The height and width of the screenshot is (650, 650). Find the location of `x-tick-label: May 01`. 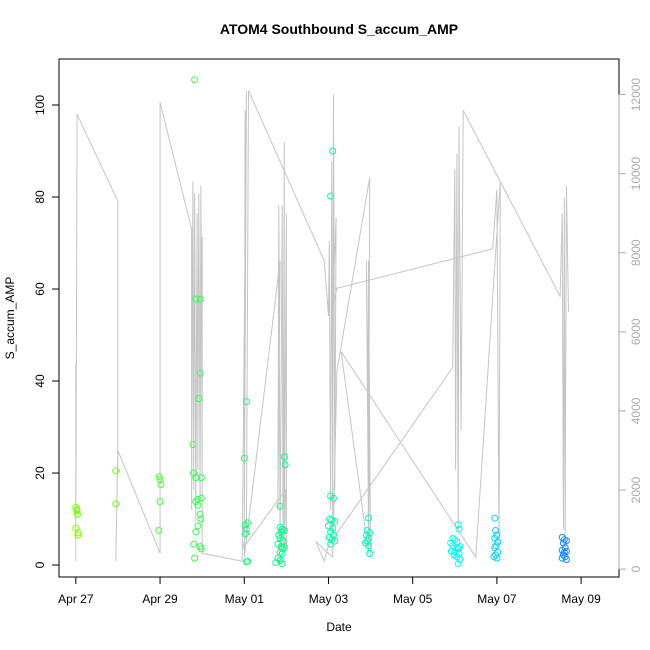

x-tick-label: May 01 is located at coordinates (245, 599).